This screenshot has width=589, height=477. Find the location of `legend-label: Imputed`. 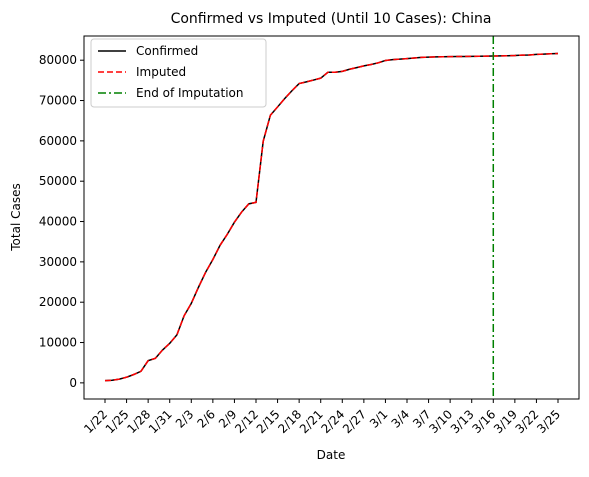

legend-label: Imputed is located at coordinates (161, 72).